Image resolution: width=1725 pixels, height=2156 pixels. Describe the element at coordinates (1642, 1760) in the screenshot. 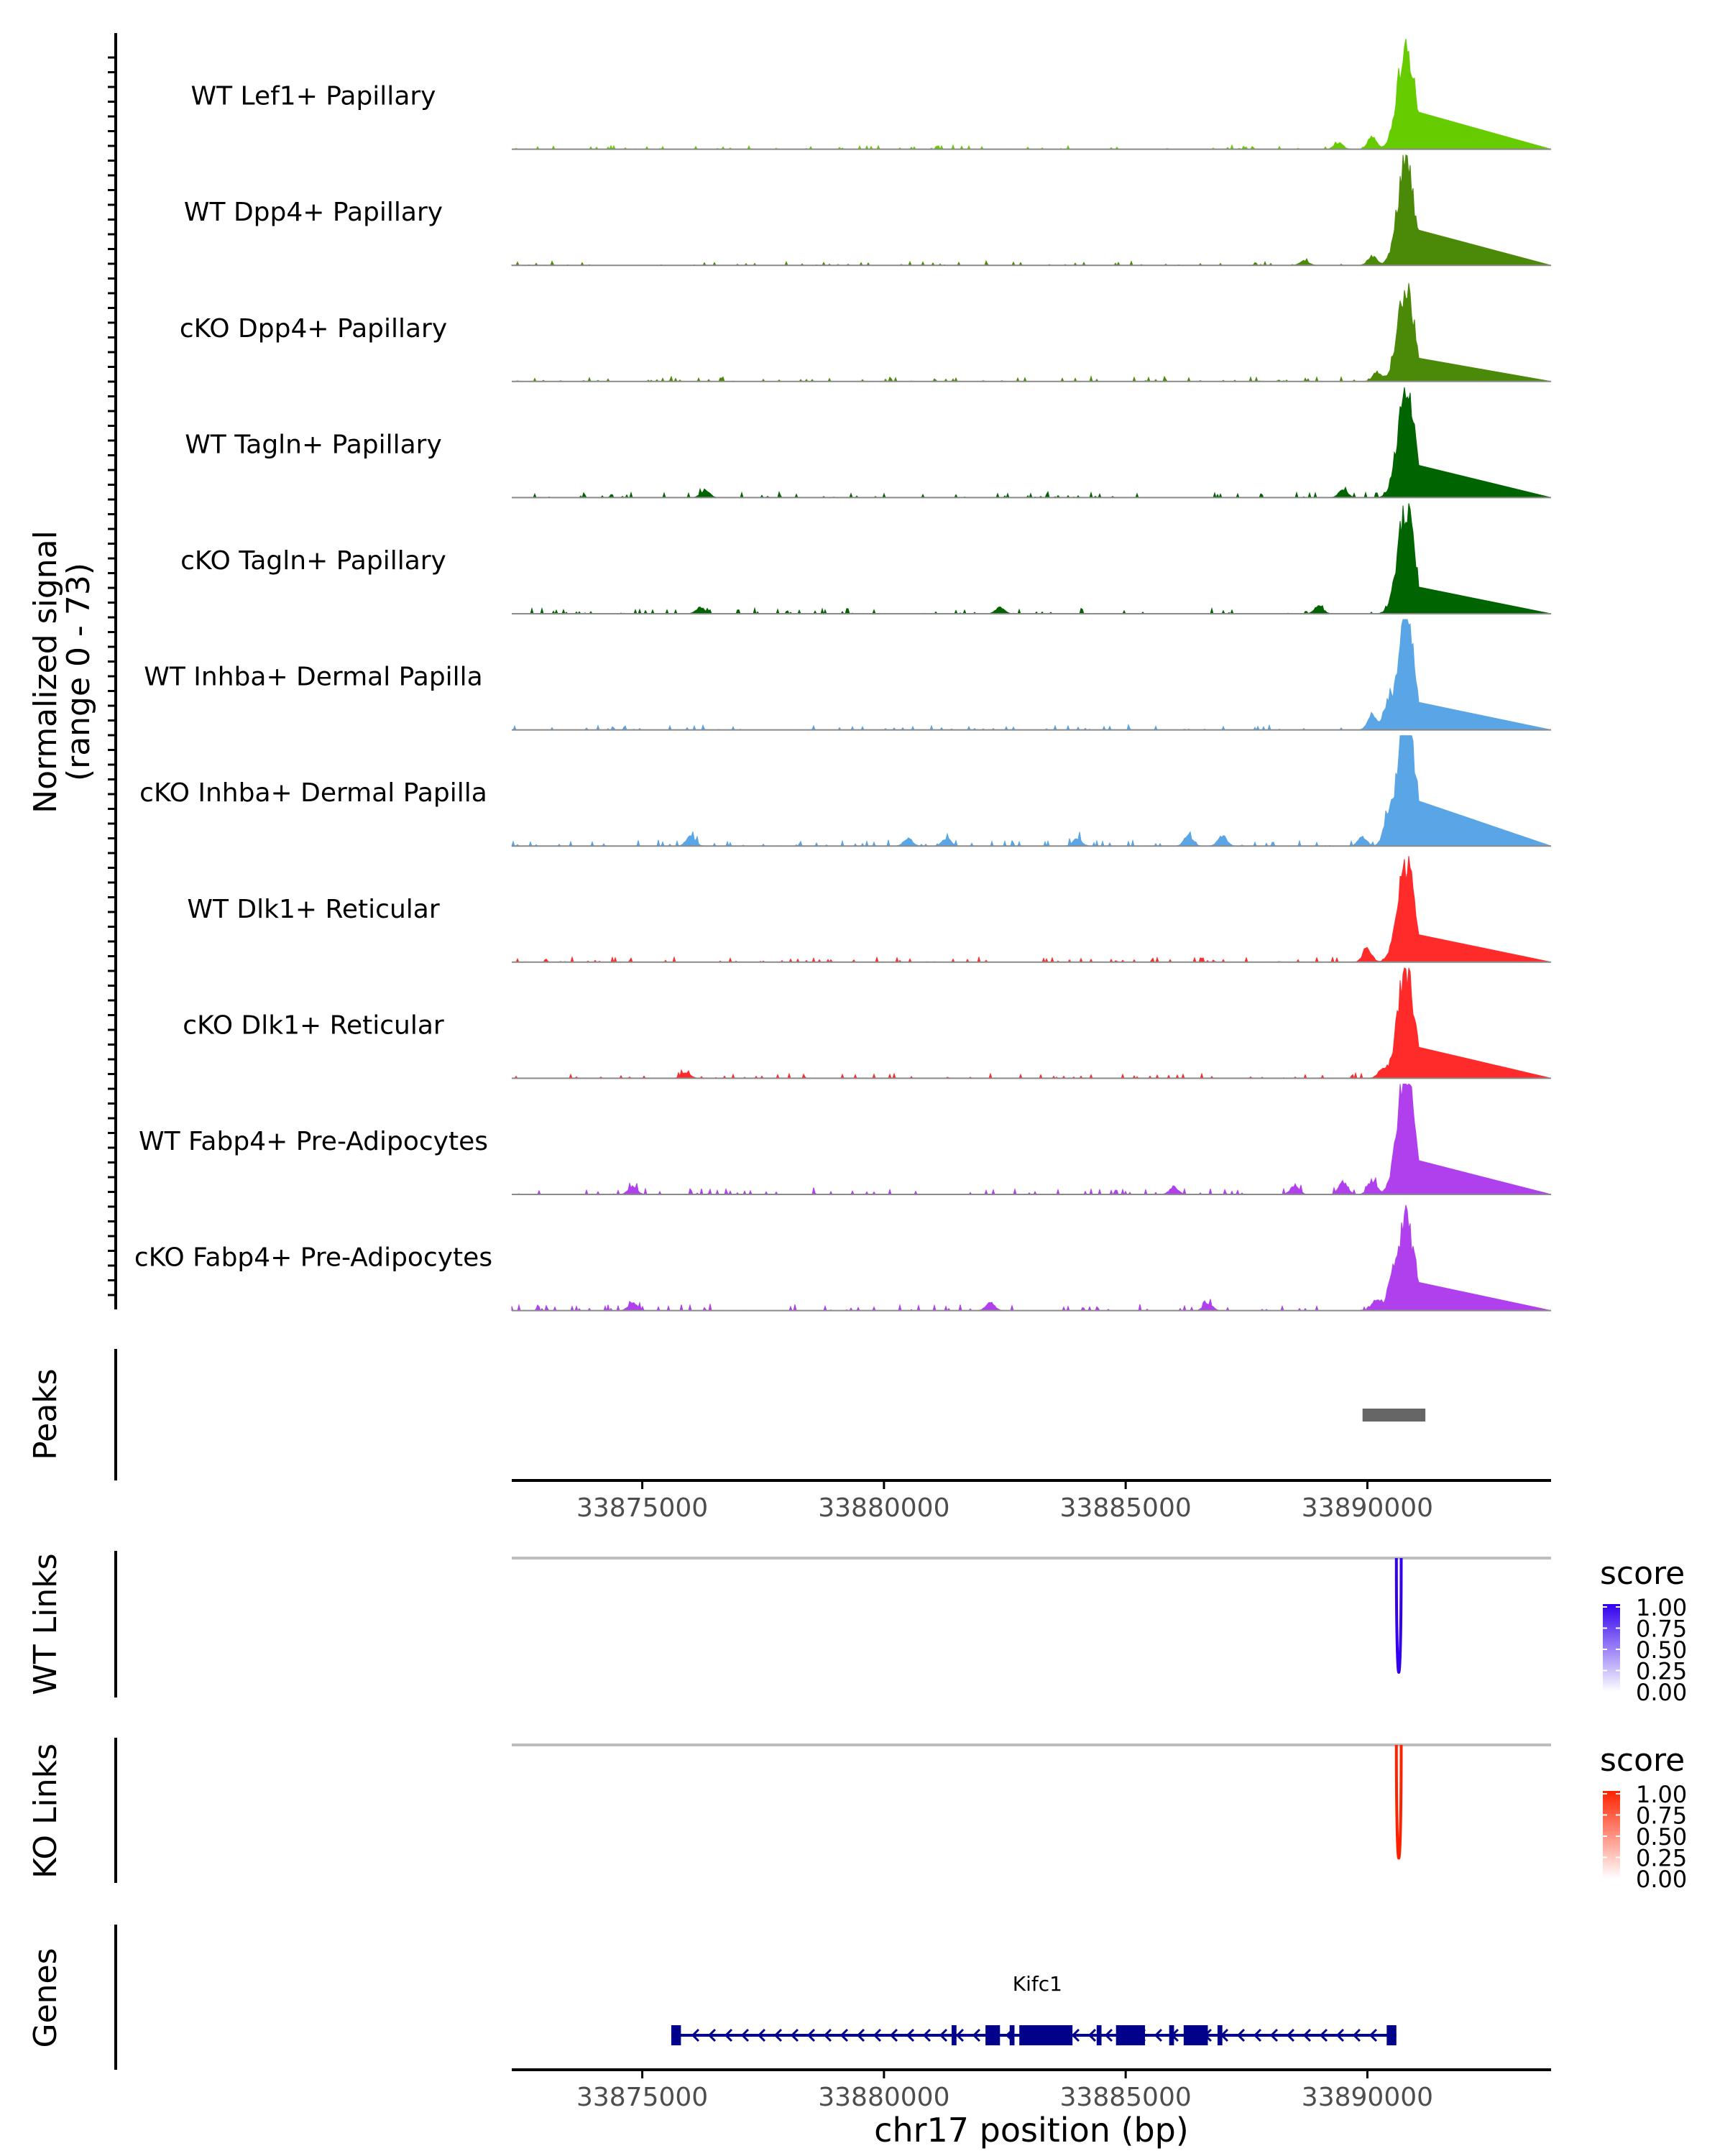

I see `ko-legend-title: score` at that location.